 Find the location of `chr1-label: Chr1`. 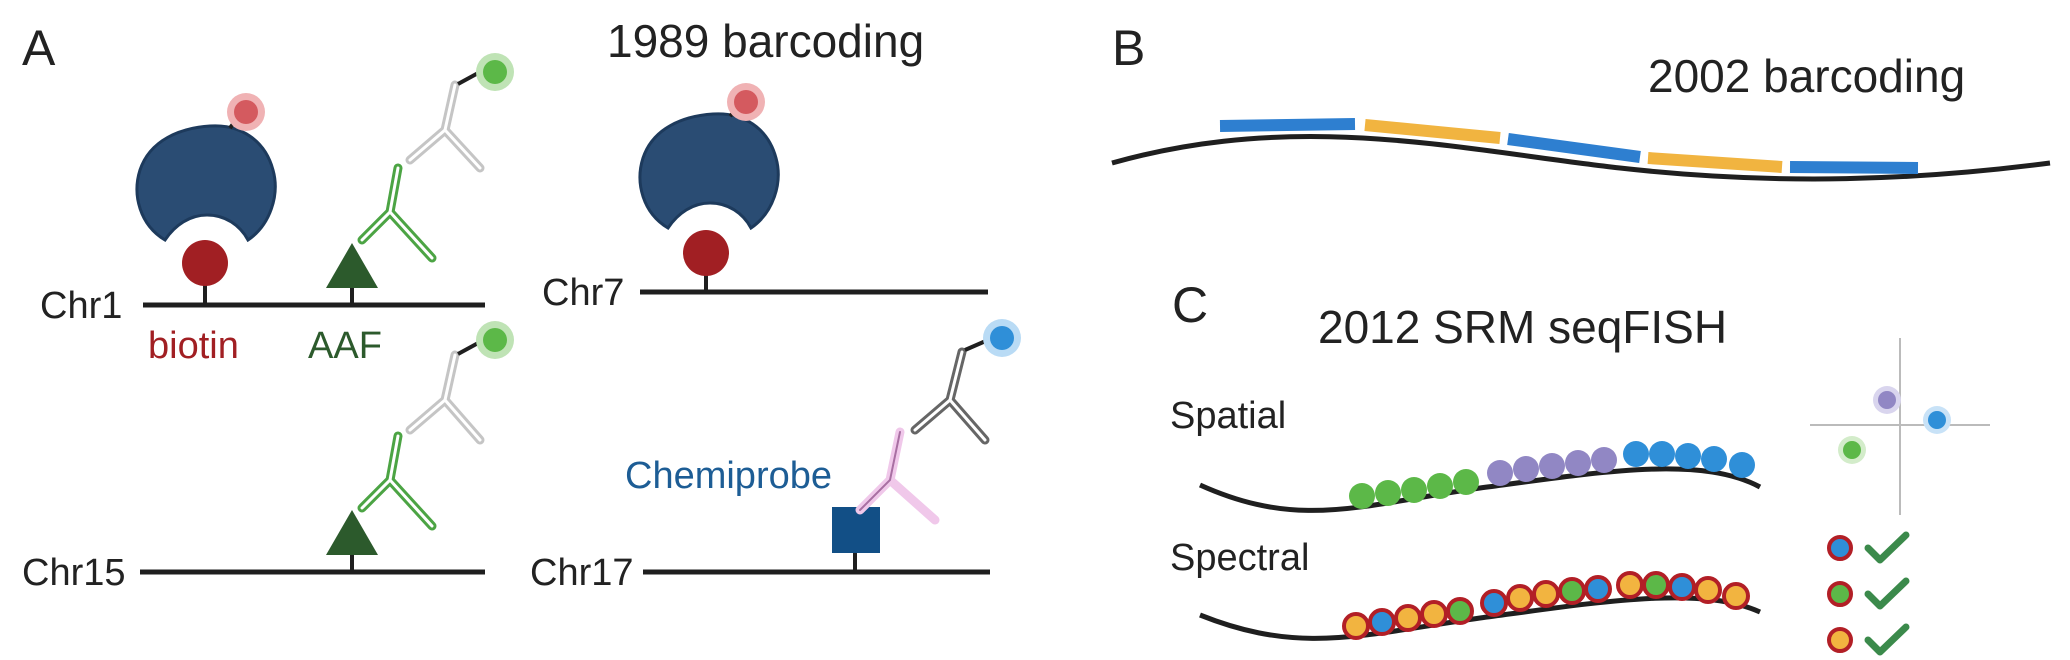

chr1-label: Chr1 is located at coordinates (81, 306).